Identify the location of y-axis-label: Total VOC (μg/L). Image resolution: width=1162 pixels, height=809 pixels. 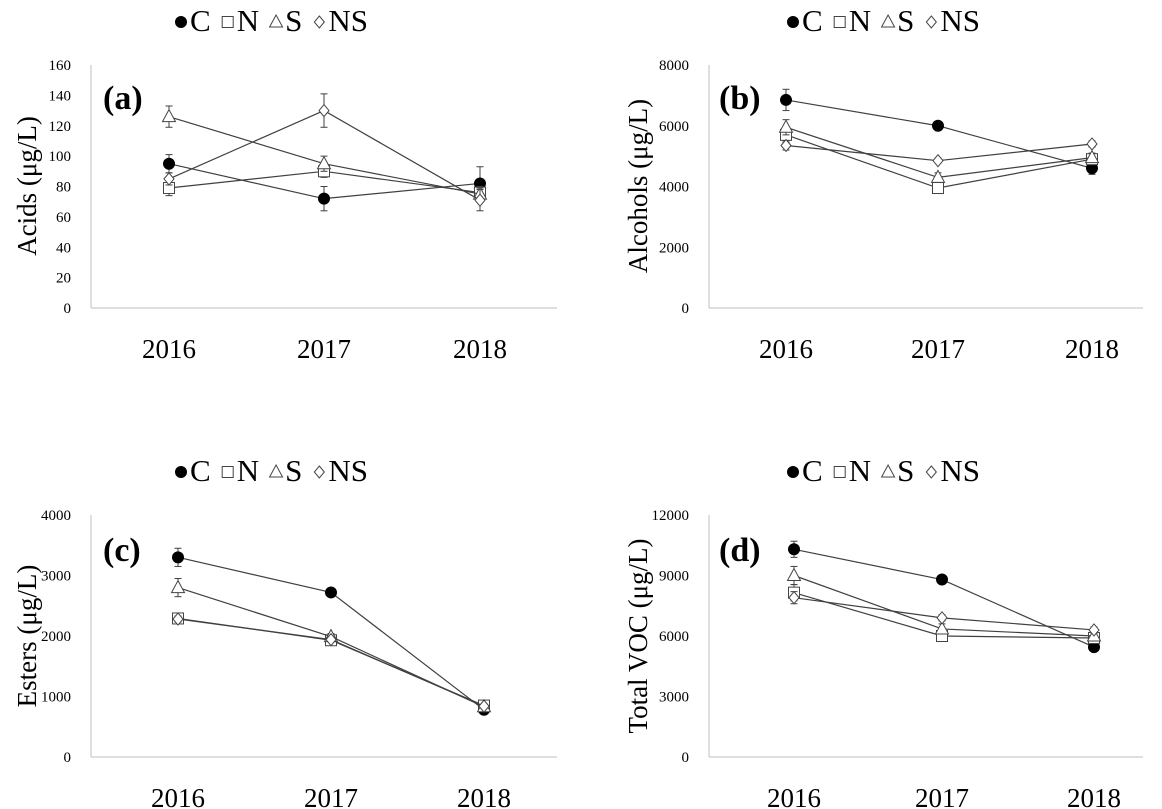
(638, 635).